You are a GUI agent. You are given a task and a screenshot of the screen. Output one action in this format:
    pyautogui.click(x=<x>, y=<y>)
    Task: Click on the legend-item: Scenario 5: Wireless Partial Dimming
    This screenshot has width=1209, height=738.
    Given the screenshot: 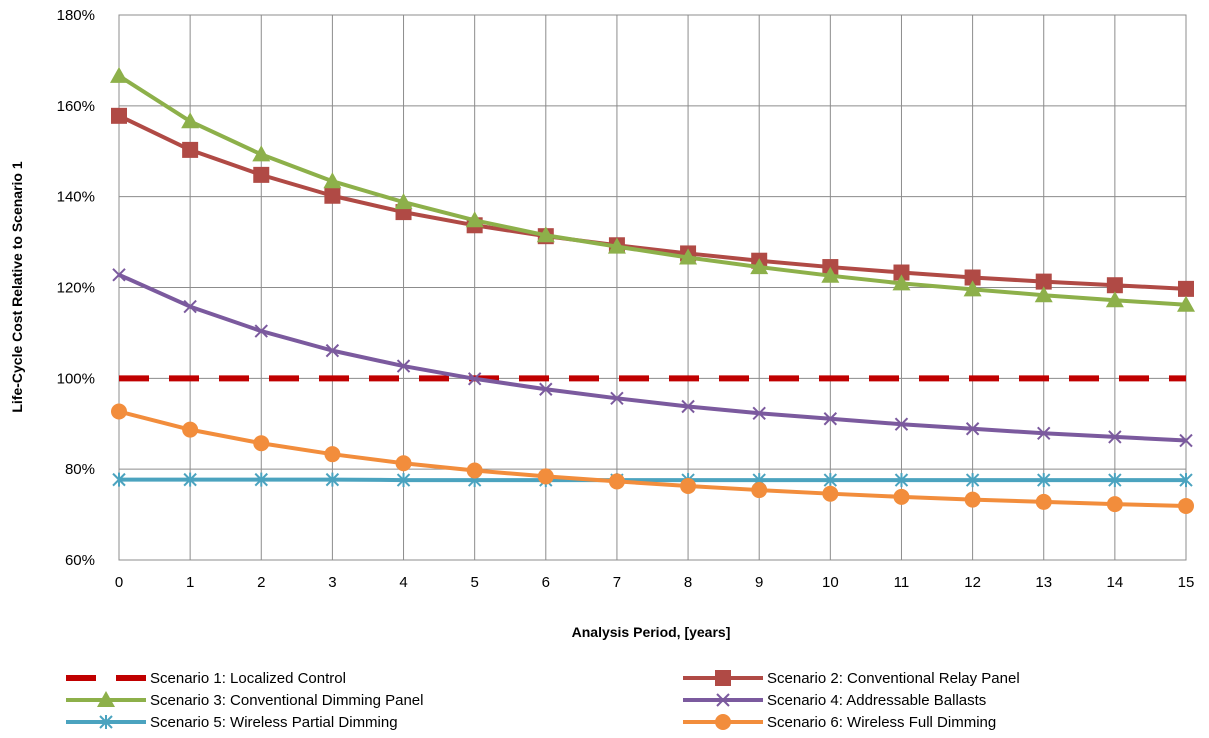 What is the action you would take?
    pyautogui.click(x=232, y=722)
    